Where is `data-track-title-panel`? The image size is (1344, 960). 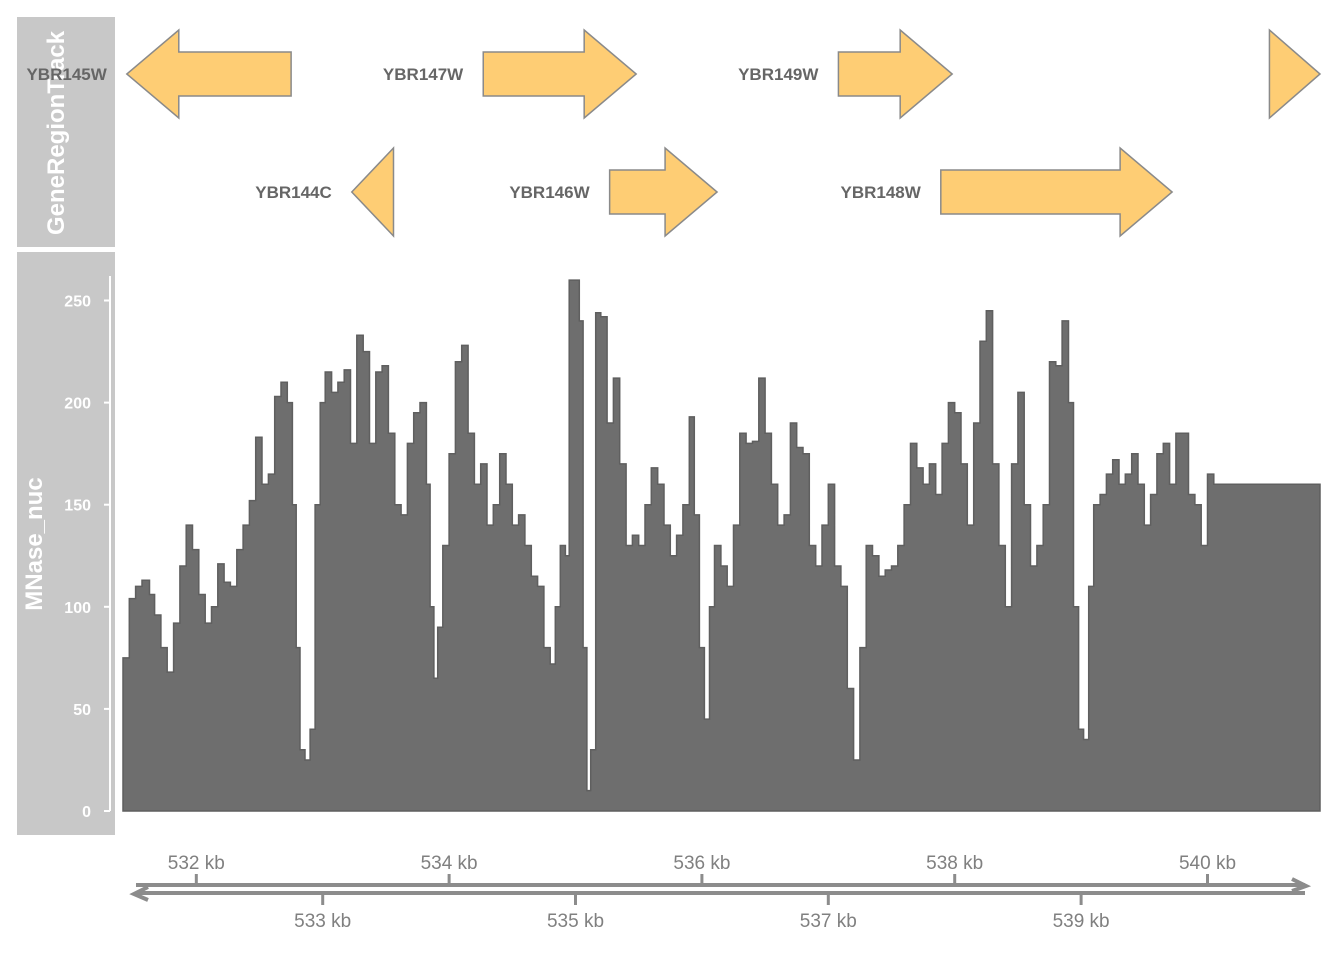 data-track-title-panel is located at coordinates (66, 543).